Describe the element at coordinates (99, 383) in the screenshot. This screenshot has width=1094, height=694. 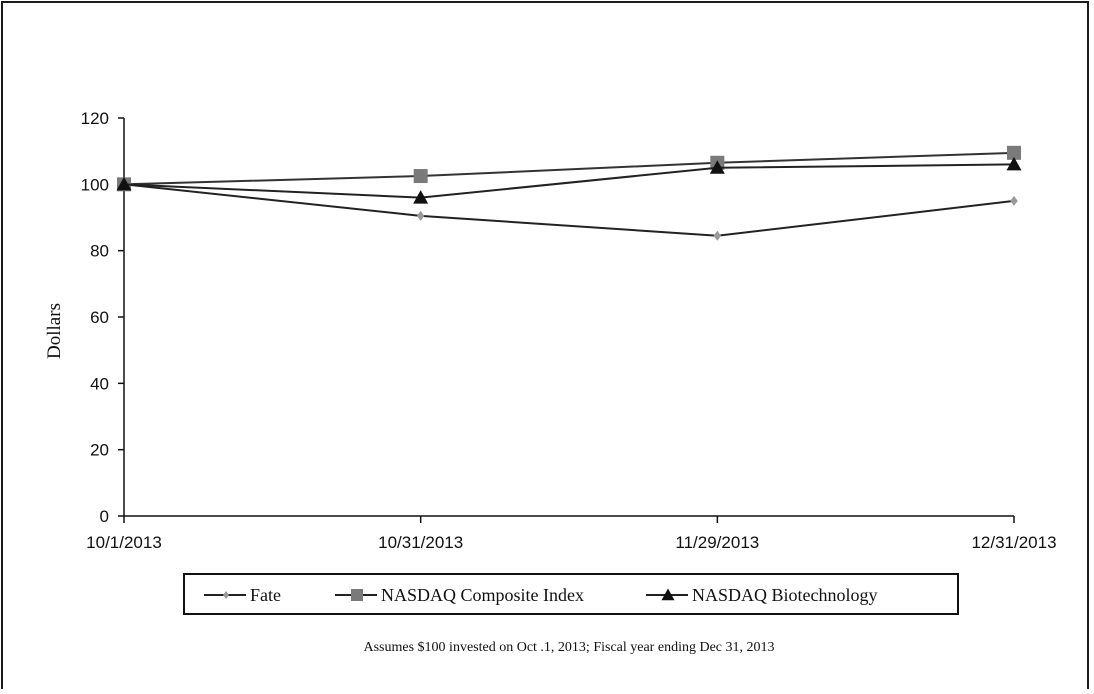
I see `y-tick-label: 40` at that location.